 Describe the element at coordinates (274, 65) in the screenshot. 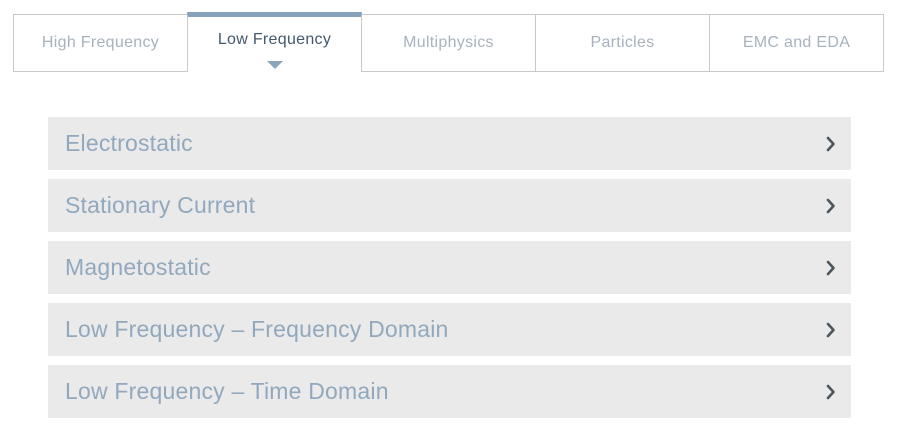

I see `triangle-down-icon` at that location.